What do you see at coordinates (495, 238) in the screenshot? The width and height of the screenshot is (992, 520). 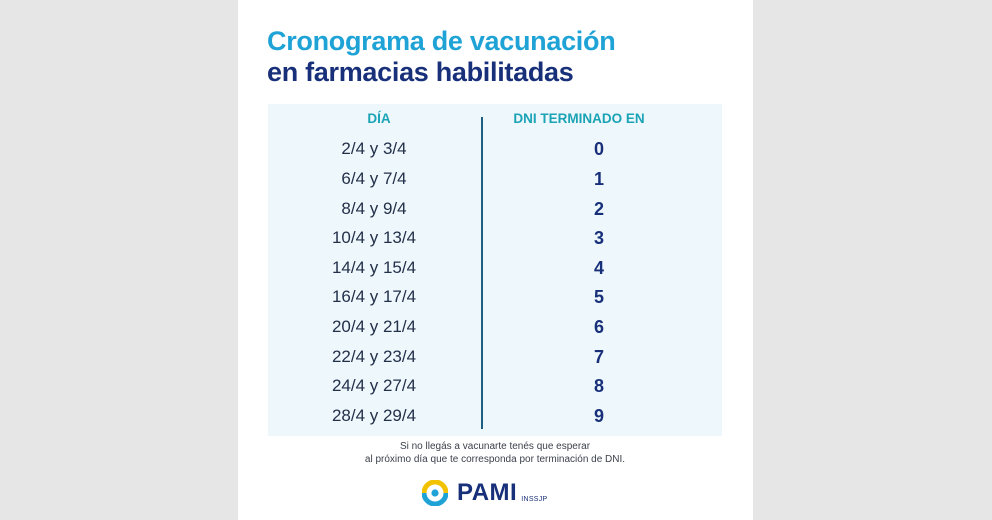 I see `table-row: 10/4 y 13/4 3` at bounding box center [495, 238].